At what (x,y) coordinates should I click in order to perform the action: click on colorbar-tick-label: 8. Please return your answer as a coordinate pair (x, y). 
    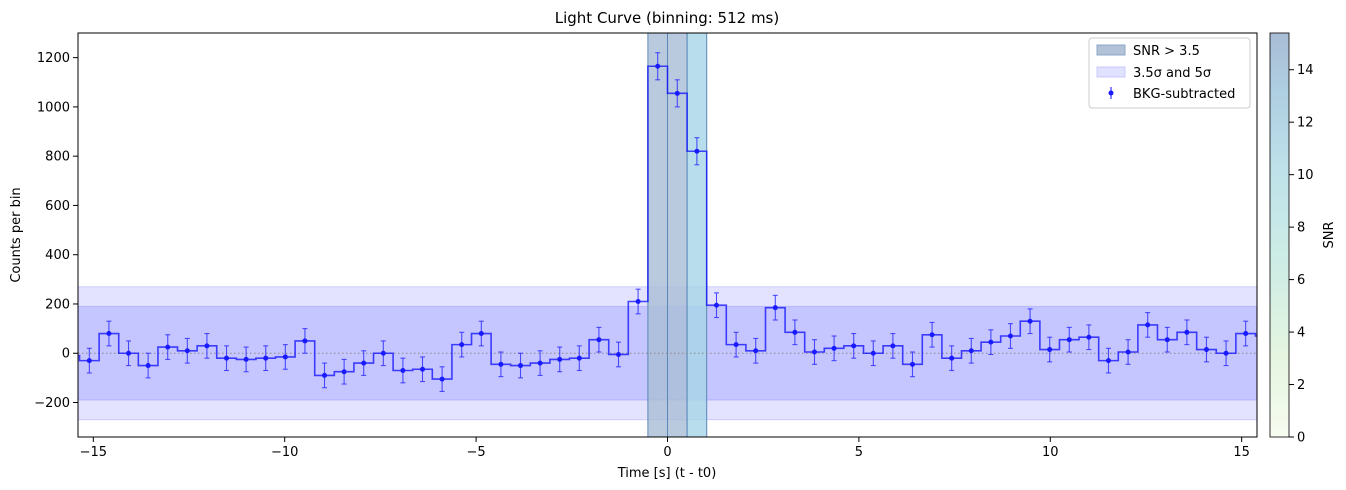
    Looking at the image, I should click on (1301, 228).